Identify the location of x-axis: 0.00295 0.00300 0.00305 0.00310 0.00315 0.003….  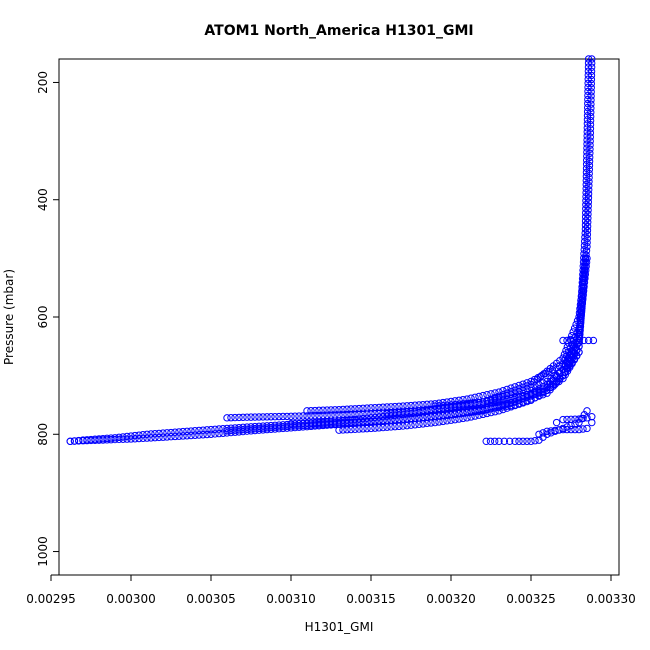
(331, 590).